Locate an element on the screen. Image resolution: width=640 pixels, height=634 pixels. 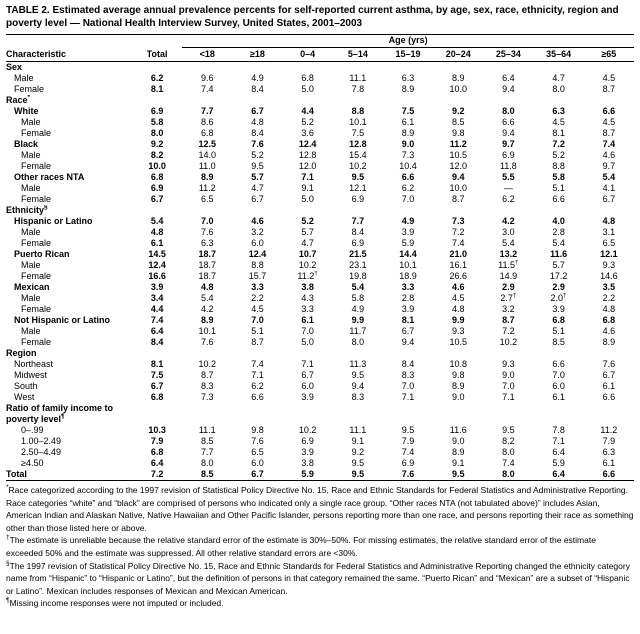
table-row: Total 7.2 8.5 6.7 5.9 9.5 7.6 9.5 8.0 6.4 6.6 is located at coordinates (320, 475).